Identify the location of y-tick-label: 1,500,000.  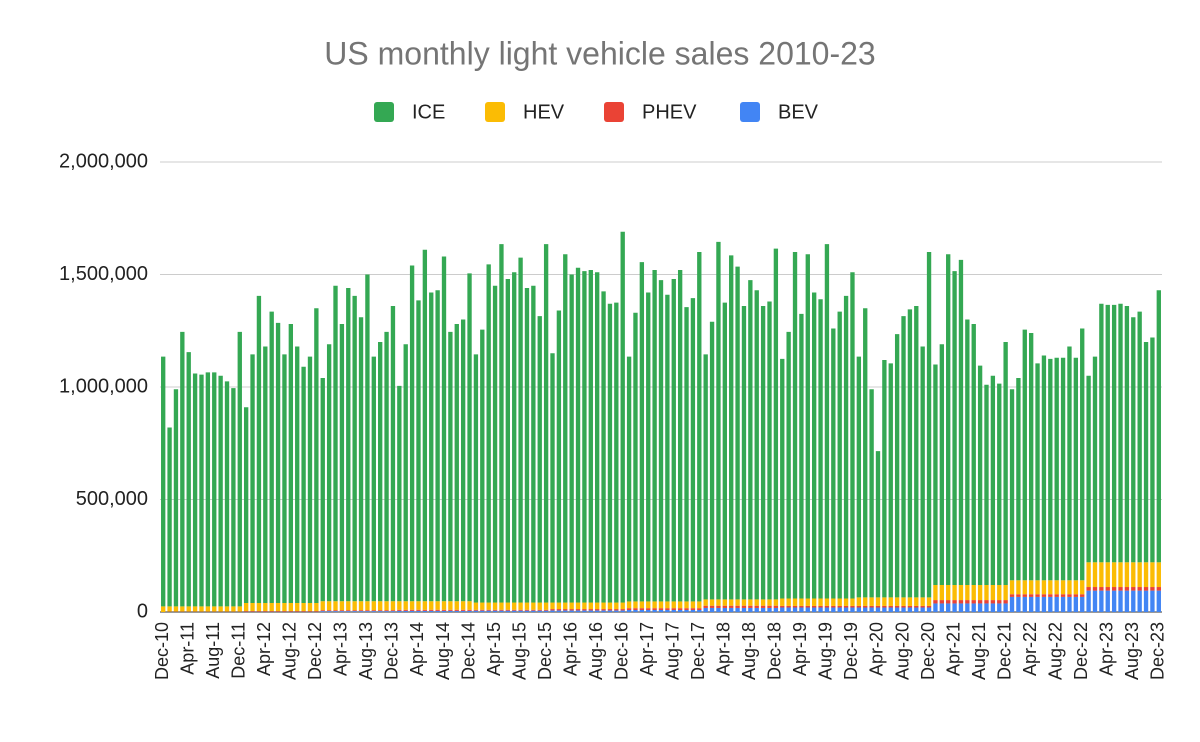
(103, 274).